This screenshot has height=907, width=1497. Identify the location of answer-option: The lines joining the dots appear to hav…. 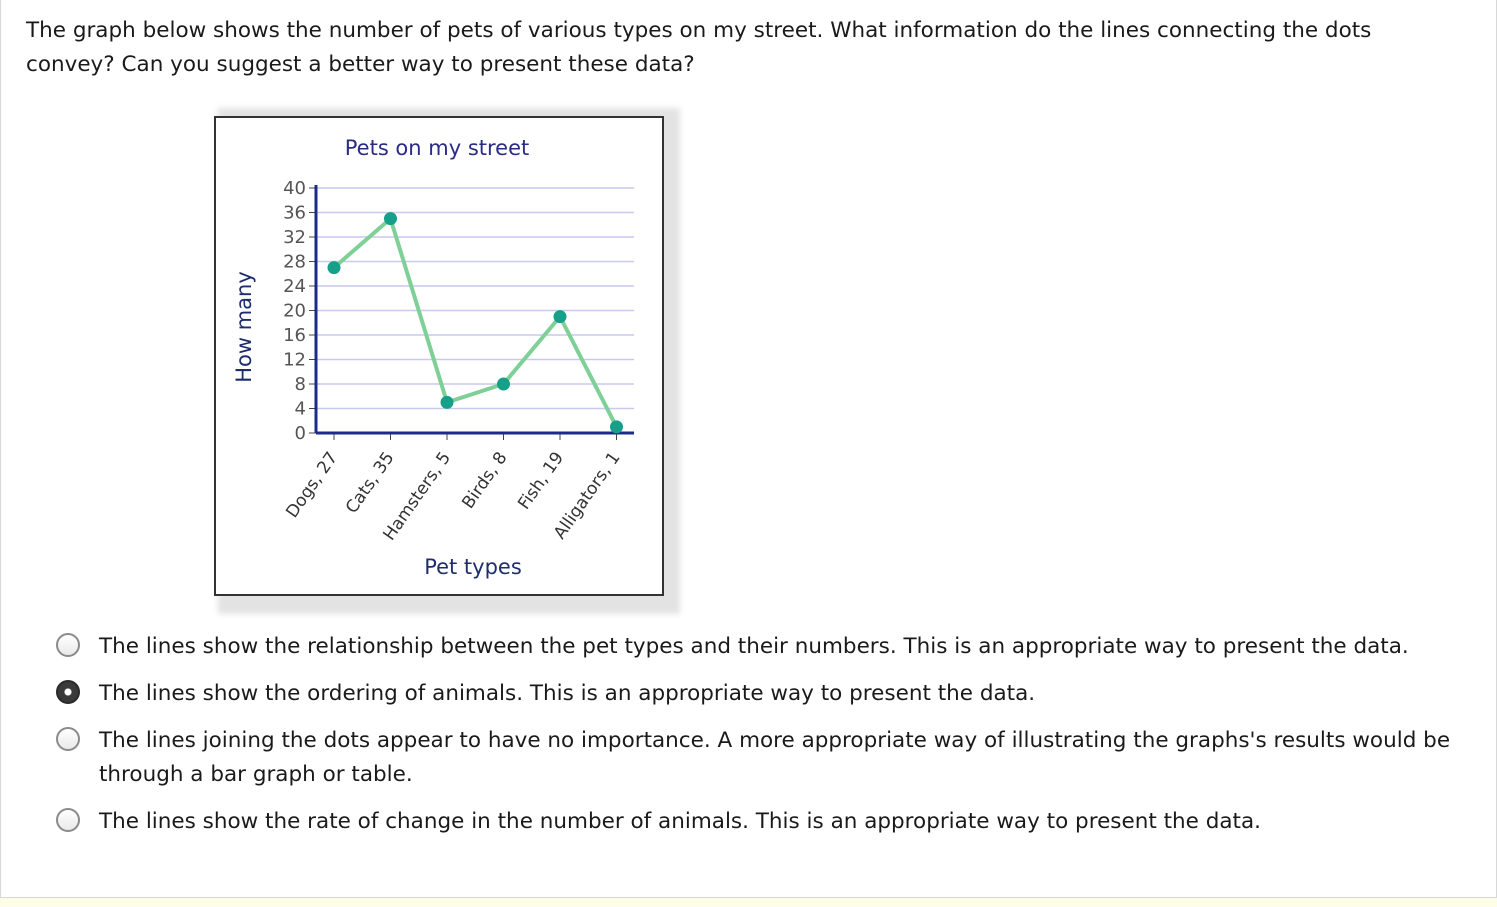
(766, 758).